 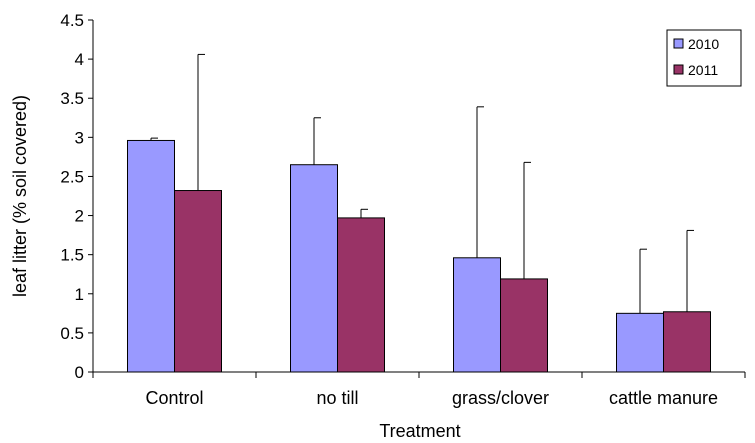 What do you see at coordinates (79, 216) in the screenshot?
I see `y-tick-label: 2` at bounding box center [79, 216].